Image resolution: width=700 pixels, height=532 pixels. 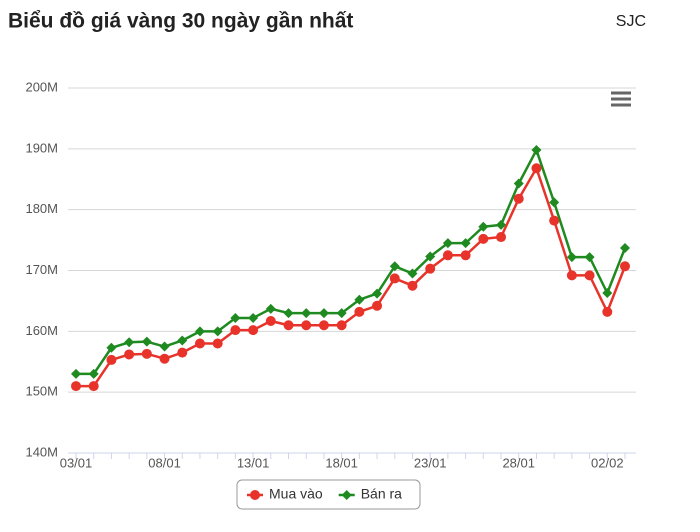 What do you see at coordinates (518, 462) in the screenshot?
I see `x-tick-label: 28/01` at bounding box center [518, 462].